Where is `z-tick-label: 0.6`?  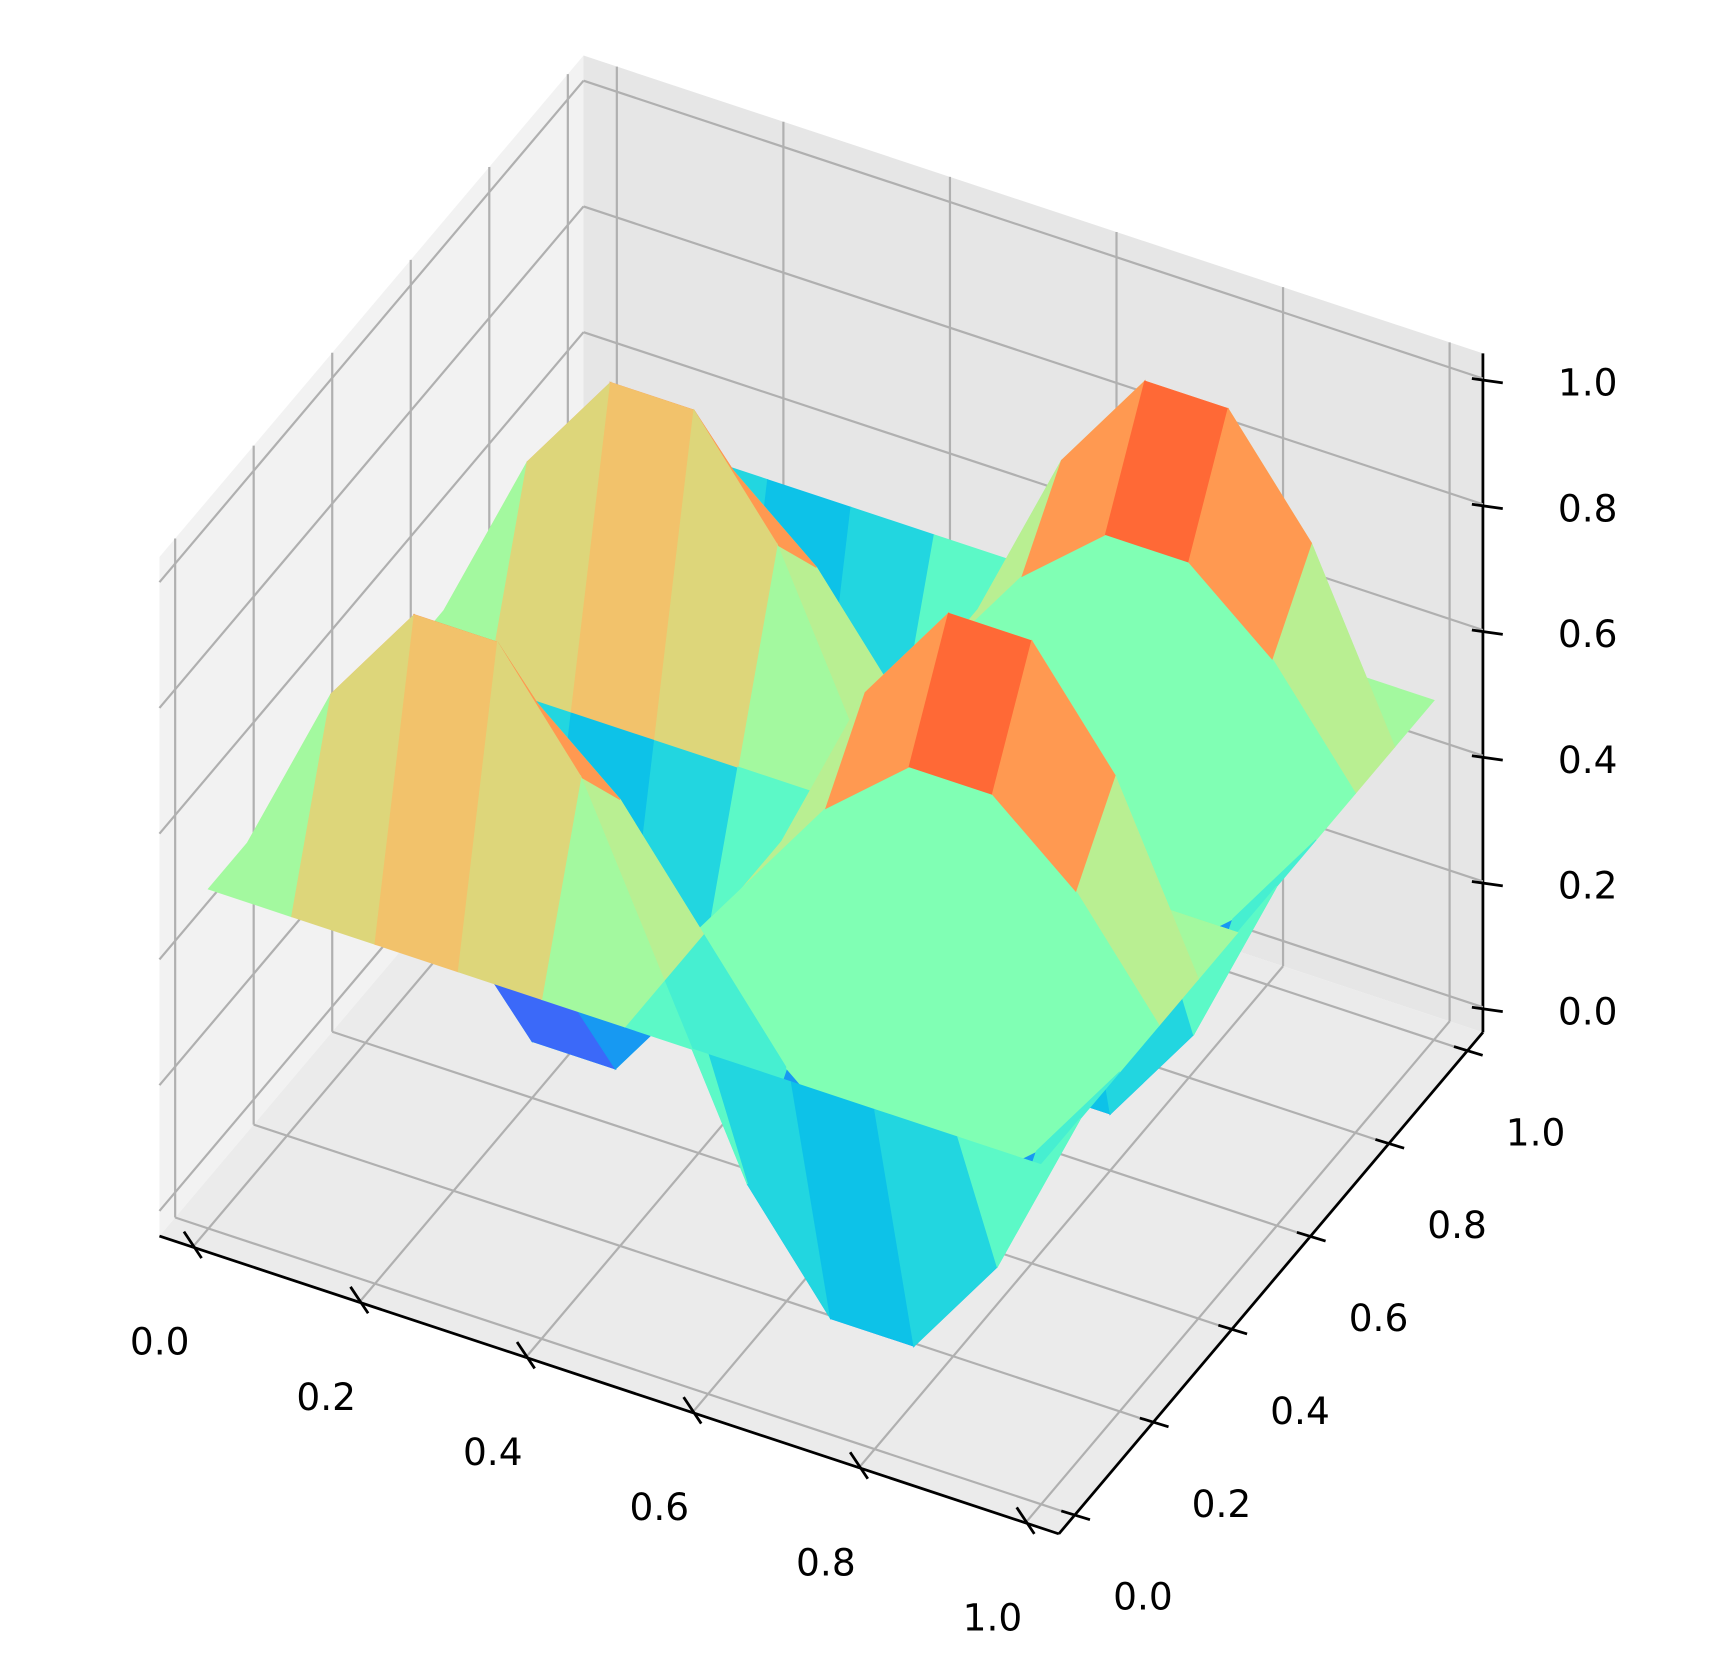 z-tick-label: 0.6 is located at coordinates (1588, 634).